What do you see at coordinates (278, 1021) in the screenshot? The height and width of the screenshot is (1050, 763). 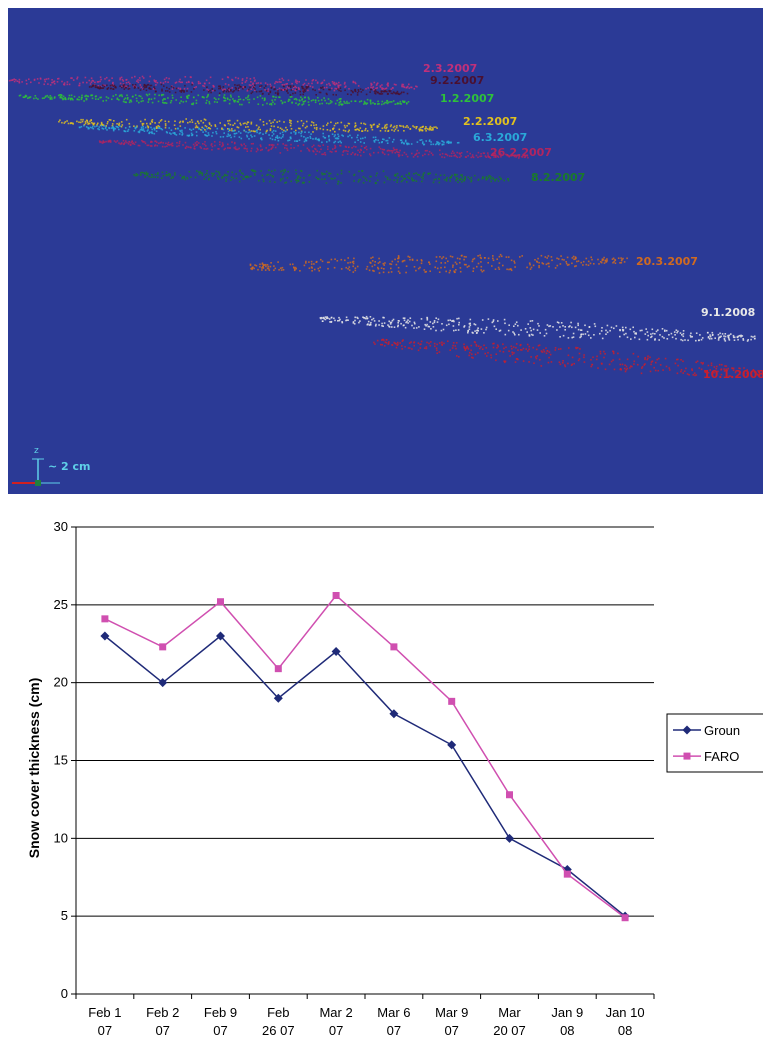 I see `x-tick-label: Feb 26 07` at bounding box center [278, 1021].